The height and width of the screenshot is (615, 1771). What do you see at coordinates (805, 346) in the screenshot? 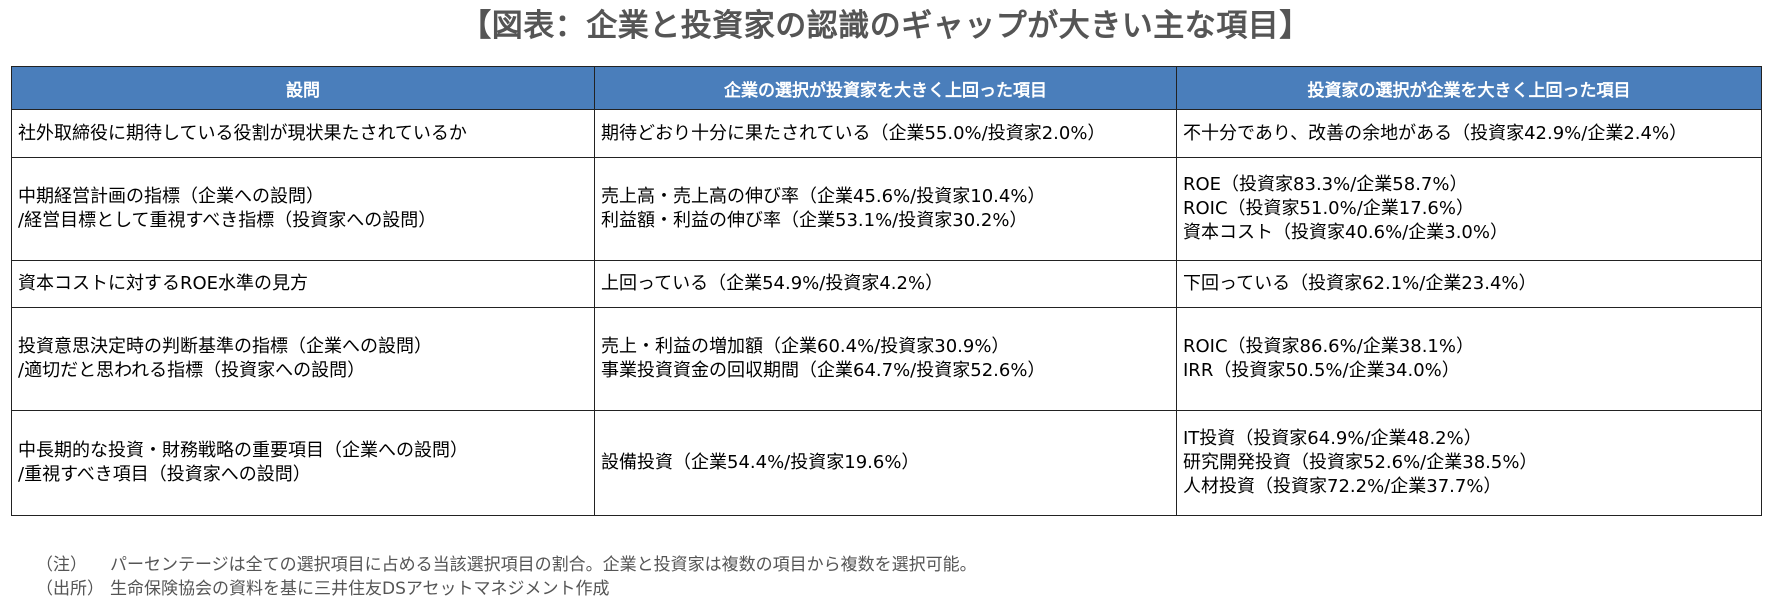
I see `company-line: 売上・利益の増加額（企業60.4%/投資家30.9%）` at bounding box center [805, 346].